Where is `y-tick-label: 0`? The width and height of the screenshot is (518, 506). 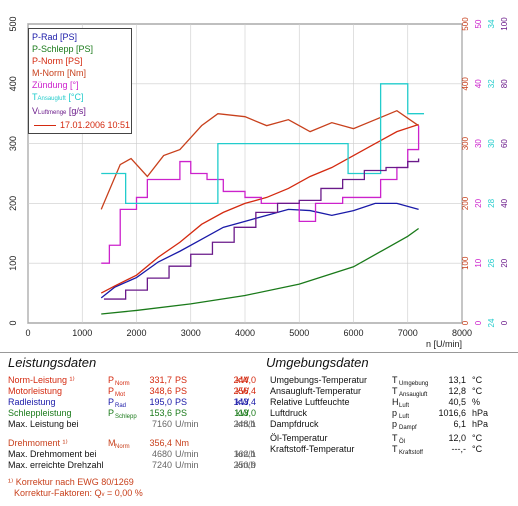
y-tick-label: 0 is located at coordinates (13, 322).